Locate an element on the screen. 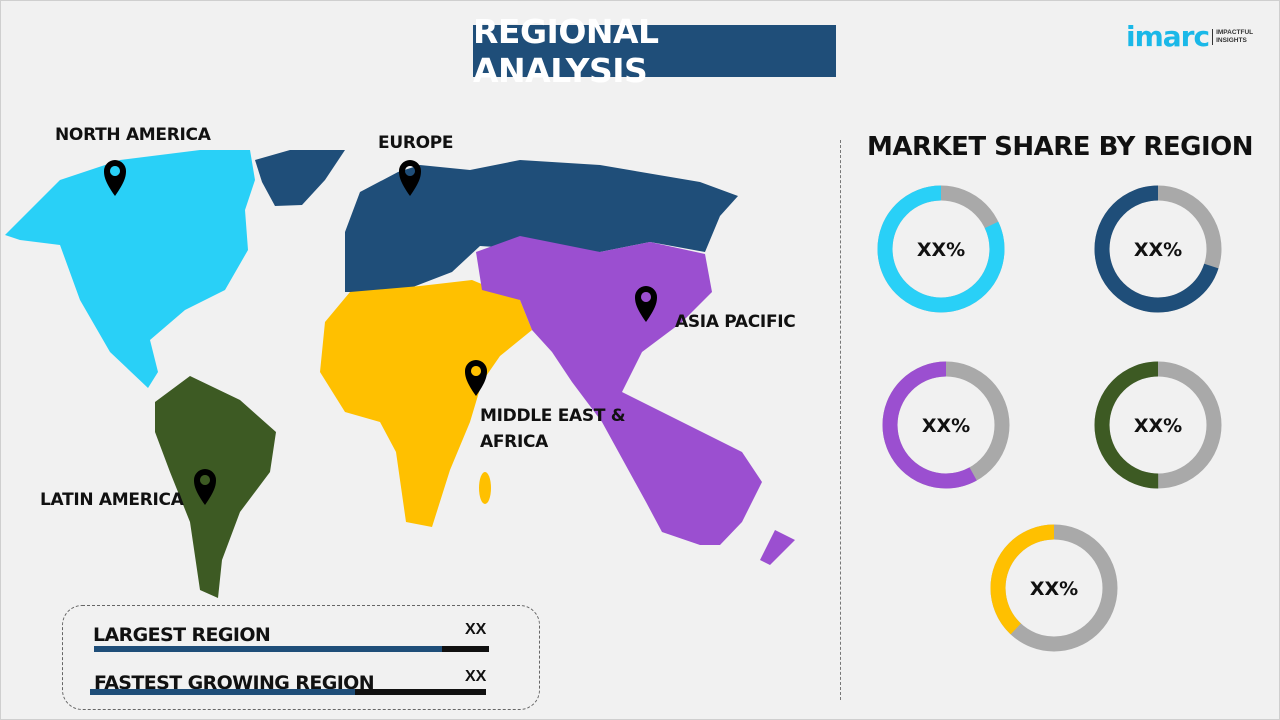 The width and height of the screenshot is (1280, 720). region-new-zealand is located at coordinates (777, 547).